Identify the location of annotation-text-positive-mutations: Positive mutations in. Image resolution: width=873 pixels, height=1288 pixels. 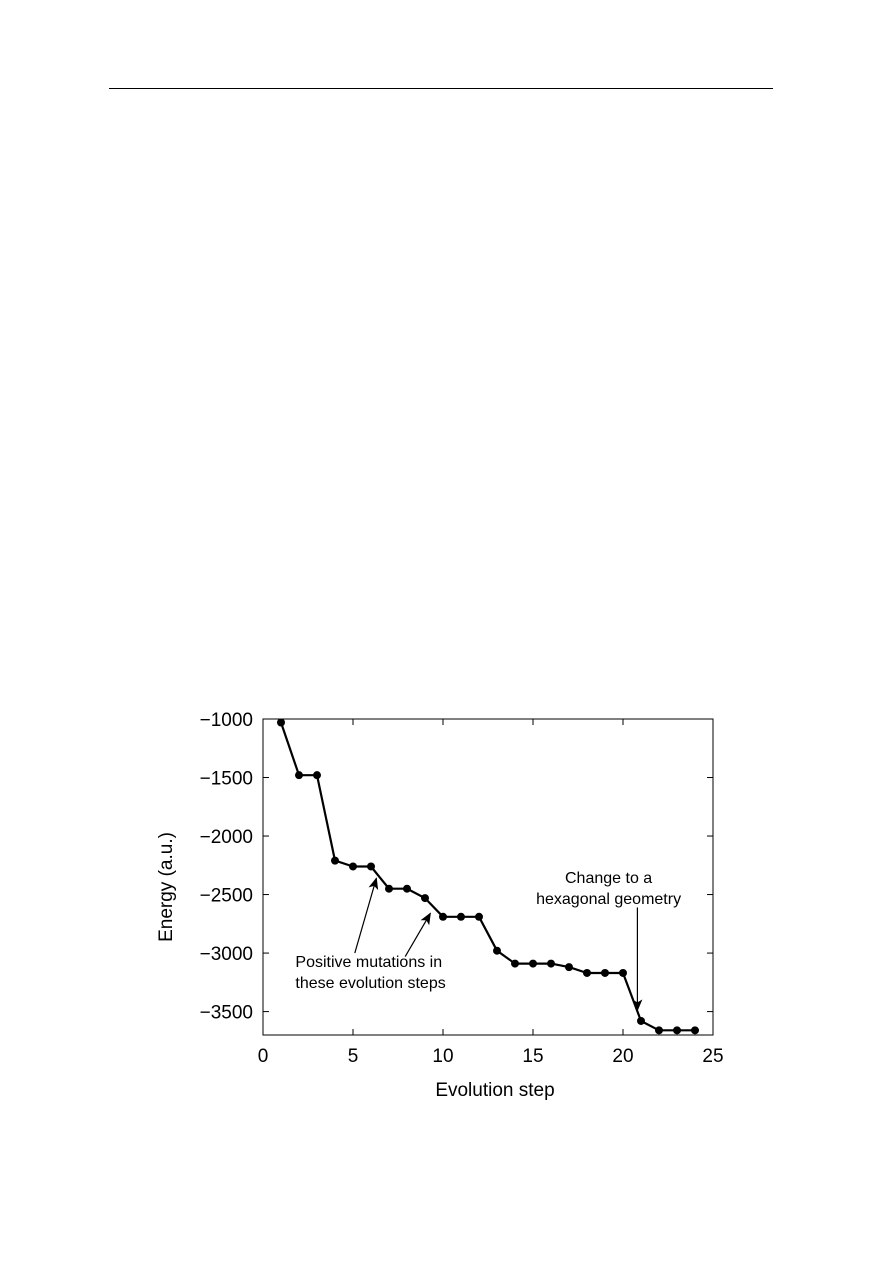
(368, 962).